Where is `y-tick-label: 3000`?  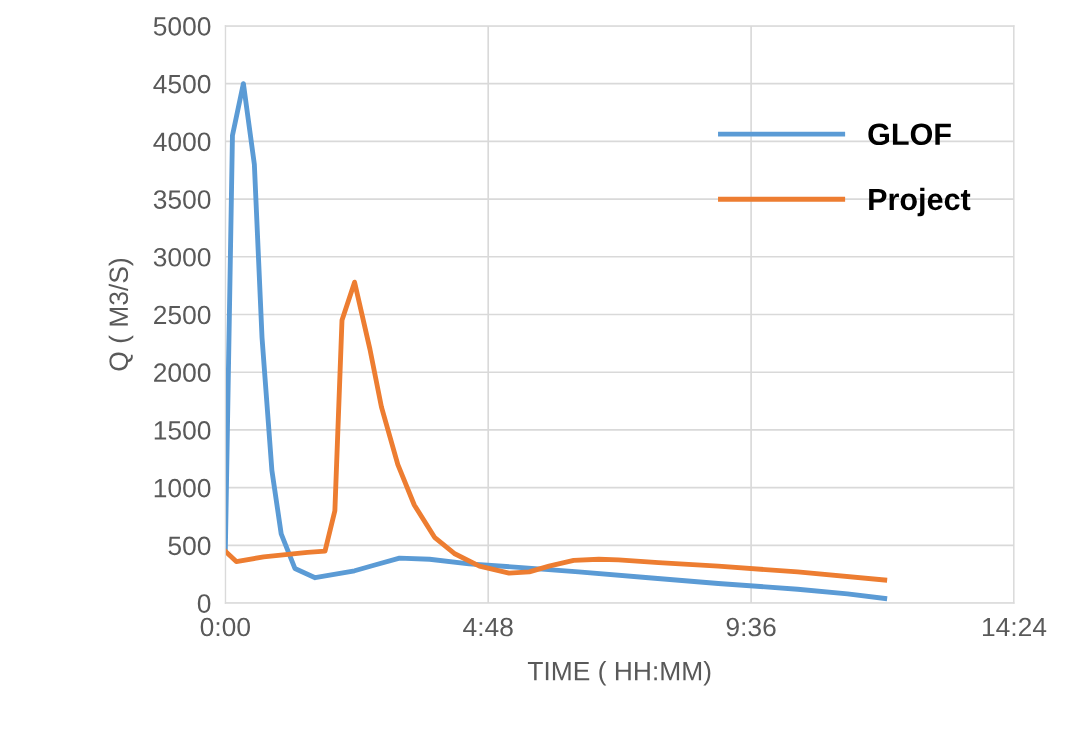 y-tick-label: 3000 is located at coordinates (182, 257).